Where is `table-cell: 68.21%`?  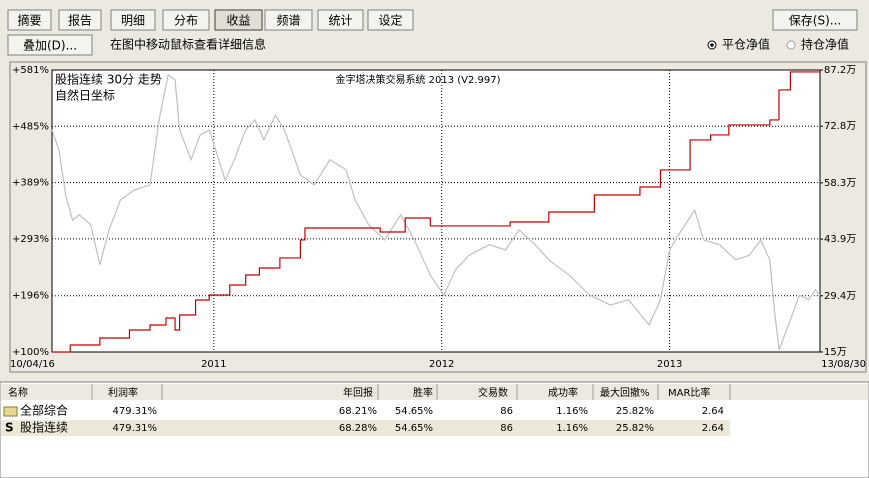 table-cell: 68.21% is located at coordinates (358, 411).